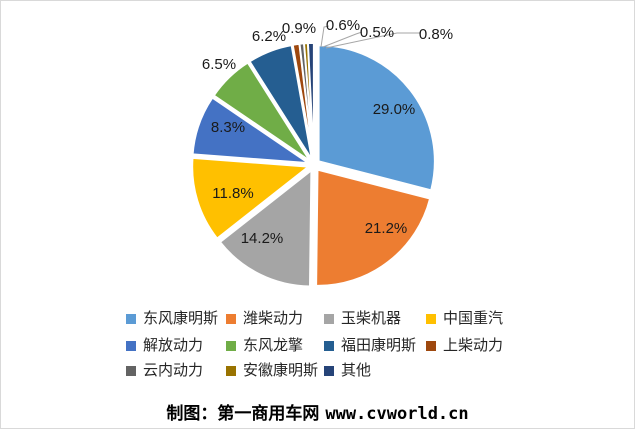 This screenshot has width=635, height=429. Describe the element at coordinates (281, 370) in the screenshot. I see `legend-label: 安徽康明斯` at that location.